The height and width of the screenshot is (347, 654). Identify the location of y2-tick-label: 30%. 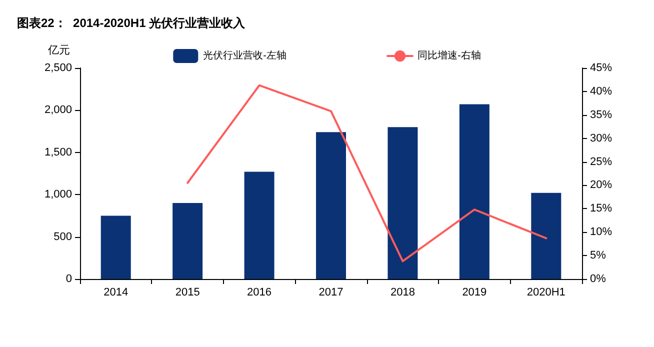
(601, 138).